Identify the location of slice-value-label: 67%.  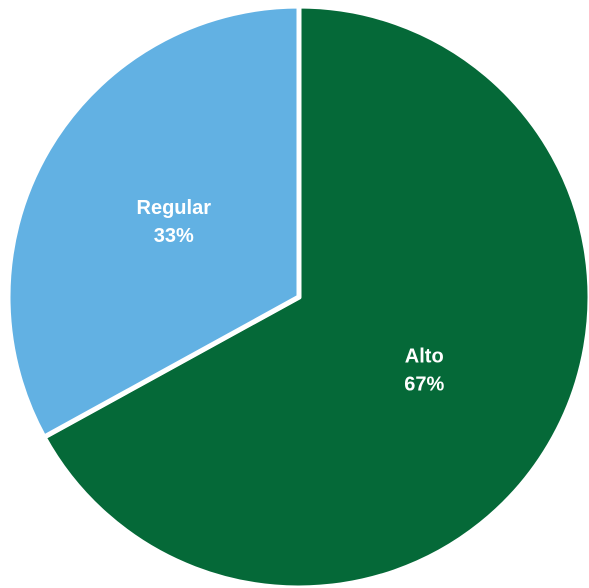
(424, 384).